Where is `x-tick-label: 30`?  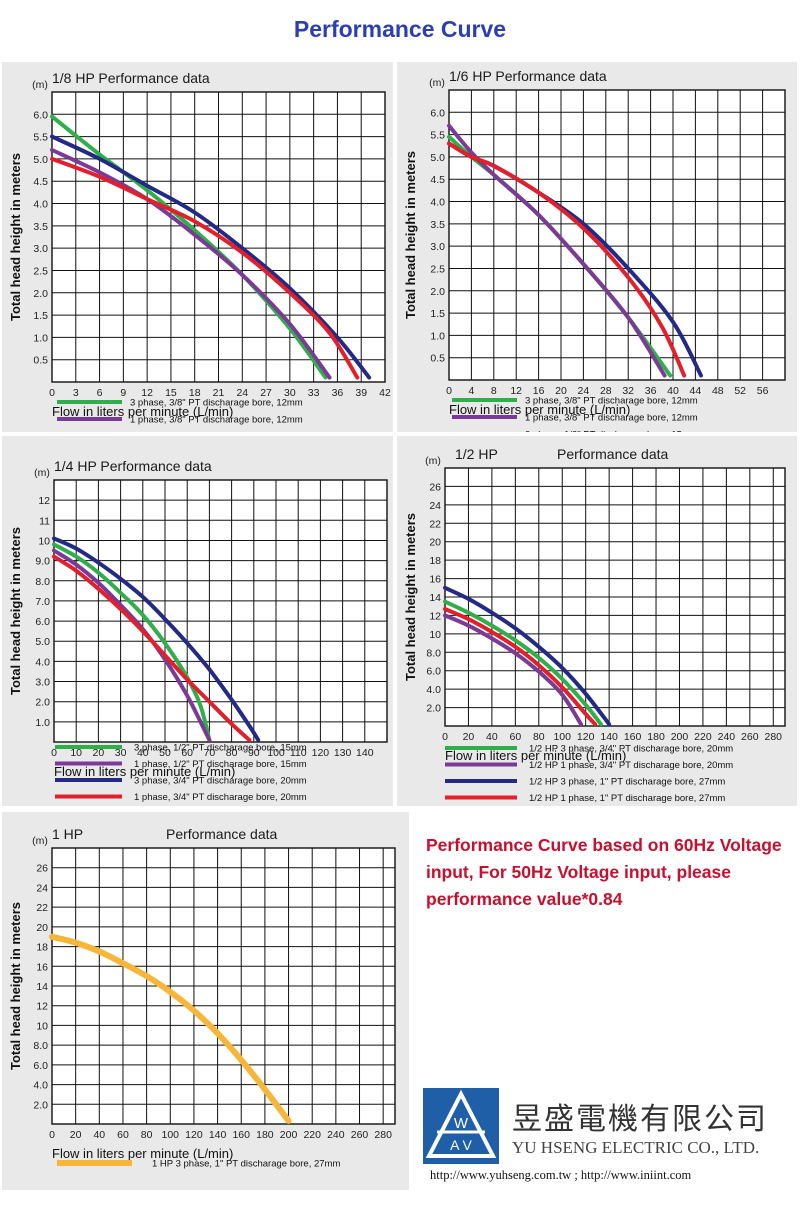
x-tick-label: 30 is located at coordinates (290, 393).